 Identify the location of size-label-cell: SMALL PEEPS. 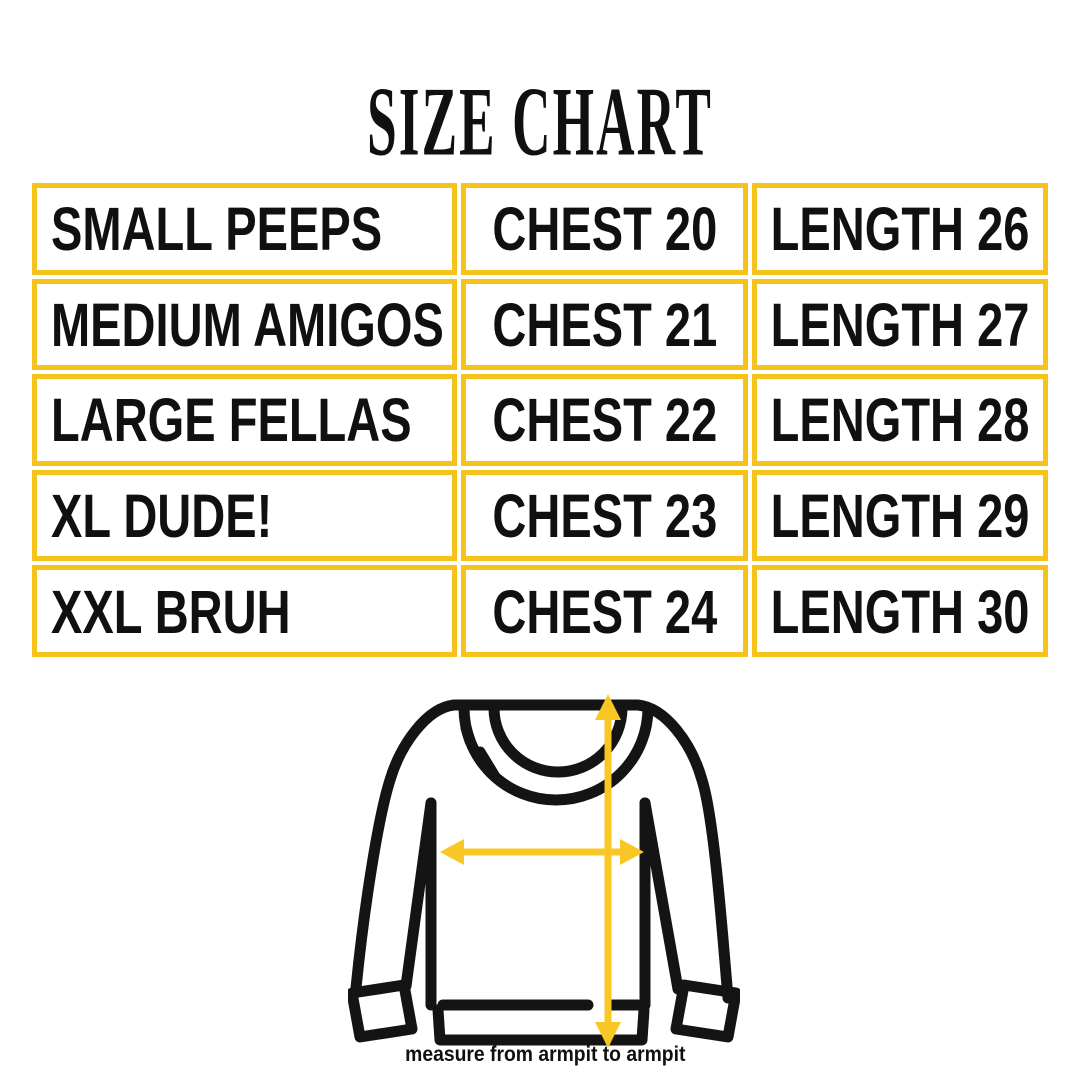
(244, 229).